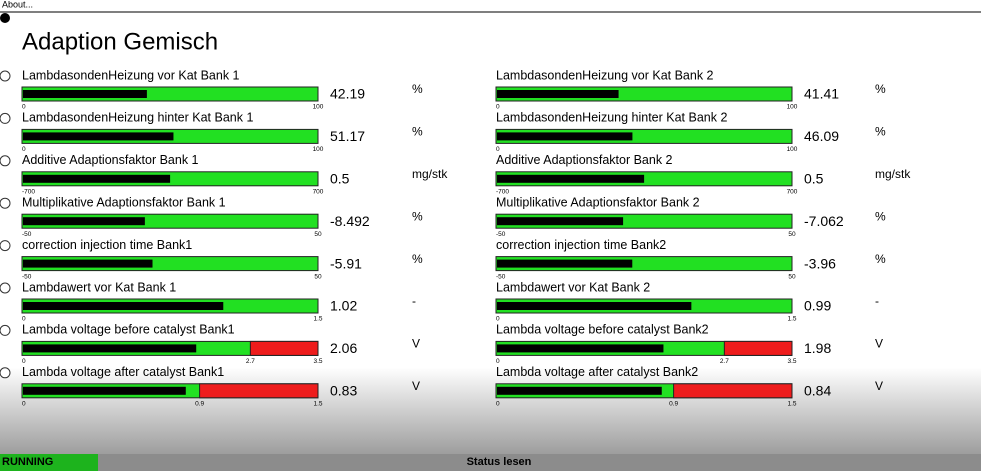  What do you see at coordinates (137, 118) in the screenshot?
I see `gauge-label: LambdasondenHeizung hinter Kat Bank 1` at bounding box center [137, 118].